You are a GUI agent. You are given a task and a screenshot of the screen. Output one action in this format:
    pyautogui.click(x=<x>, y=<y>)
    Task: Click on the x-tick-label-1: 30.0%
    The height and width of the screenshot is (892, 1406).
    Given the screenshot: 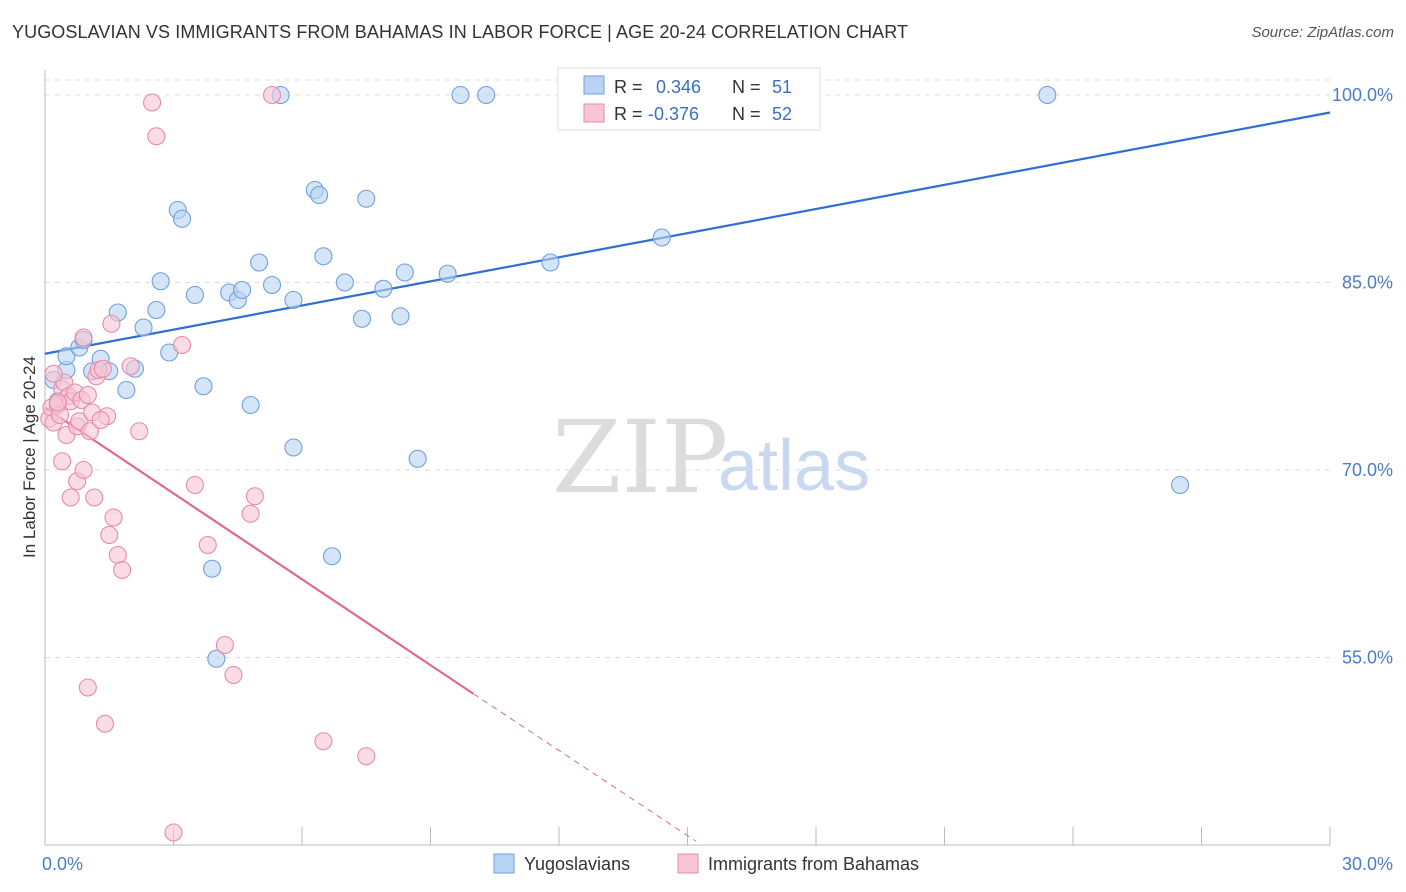 What is the action you would take?
    pyautogui.click(x=1367, y=864)
    